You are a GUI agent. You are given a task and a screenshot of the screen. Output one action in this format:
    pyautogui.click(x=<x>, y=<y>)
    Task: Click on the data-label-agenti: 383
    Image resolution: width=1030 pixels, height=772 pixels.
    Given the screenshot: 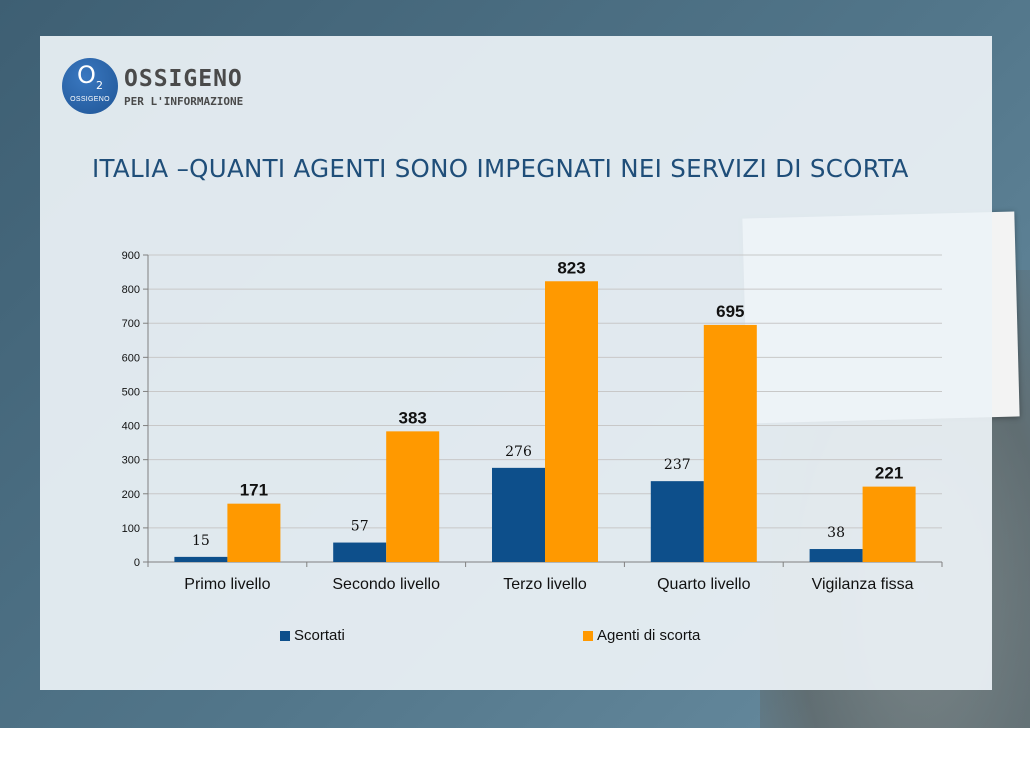 What is the action you would take?
    pyautogui.click(x=413, y=417)
    